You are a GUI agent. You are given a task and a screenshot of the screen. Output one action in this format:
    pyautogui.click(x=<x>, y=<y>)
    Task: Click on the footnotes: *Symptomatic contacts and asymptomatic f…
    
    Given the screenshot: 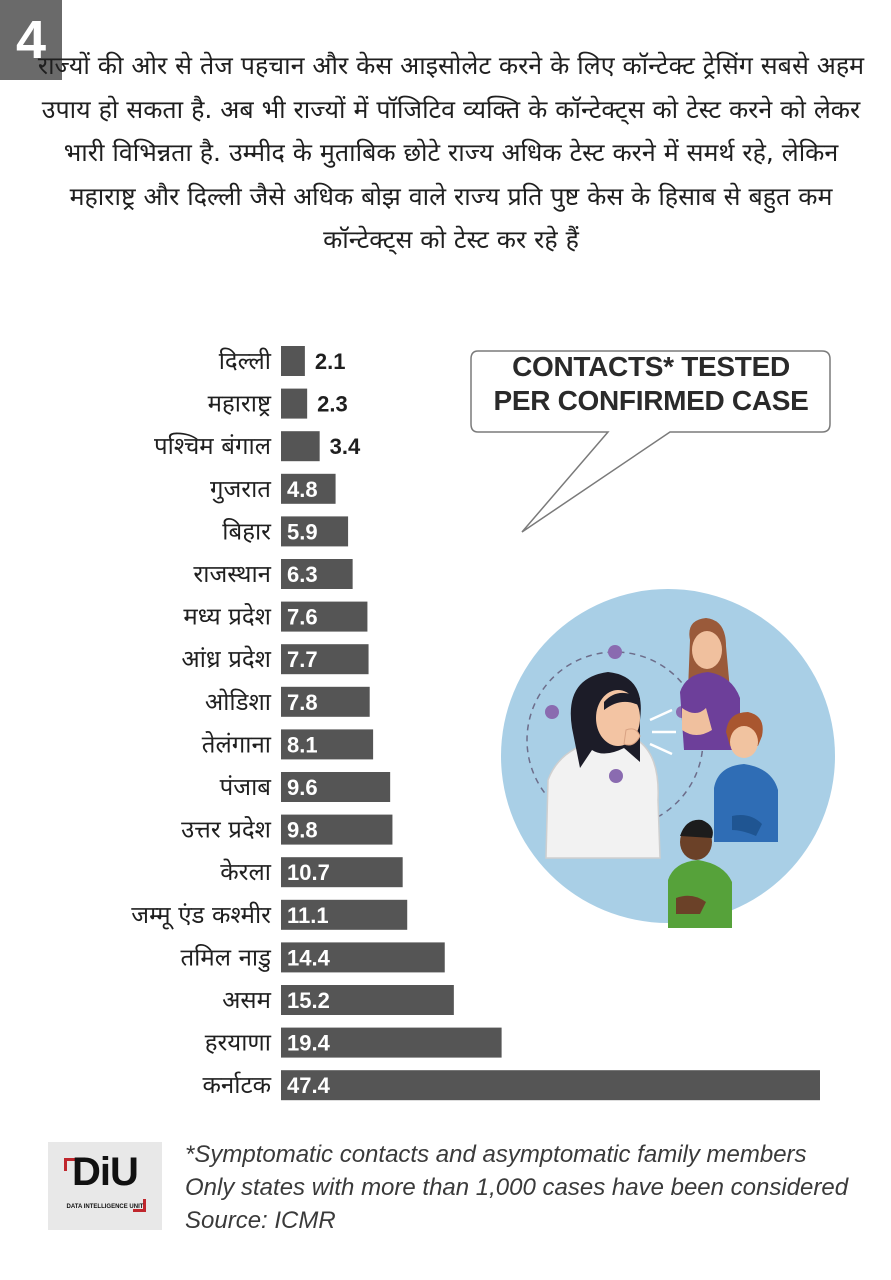 What is the action you would take?
    pyautogui.click(x=525, y=1187)
    